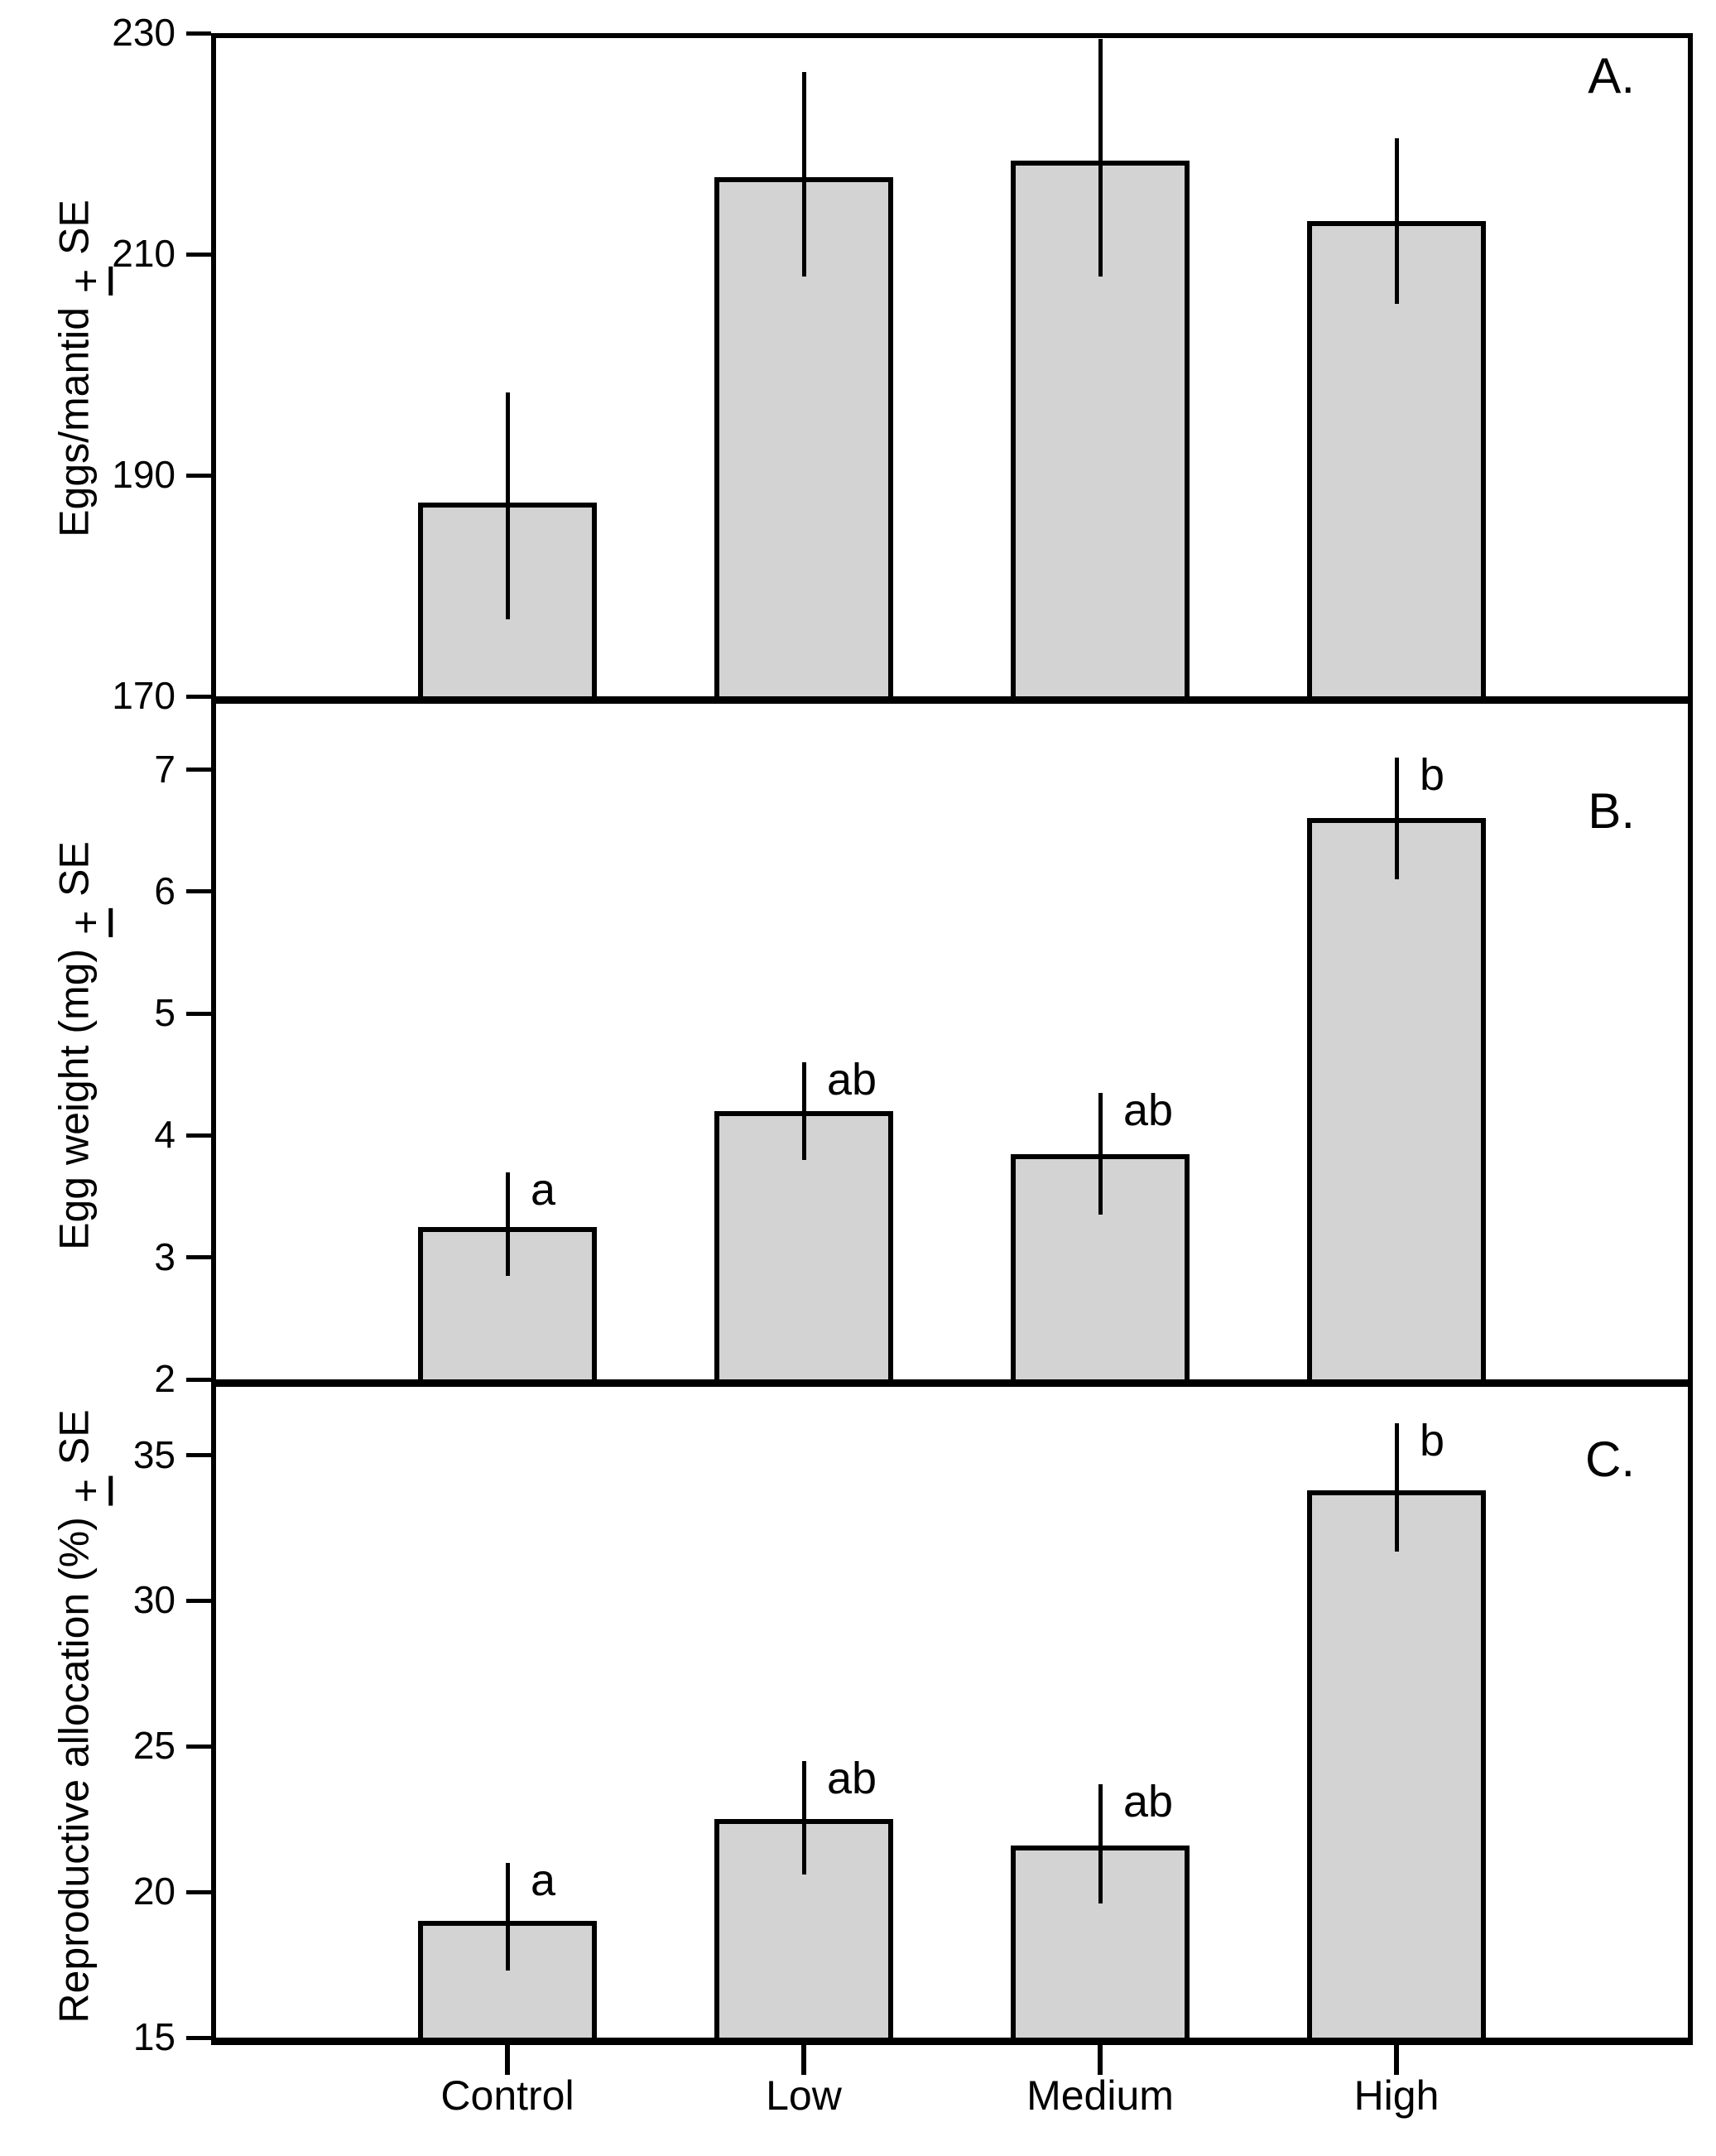  Describe the element at coordinates (544, 1190) in the screenshot. I see `sig-letter-control-panel-2: a` at that location.